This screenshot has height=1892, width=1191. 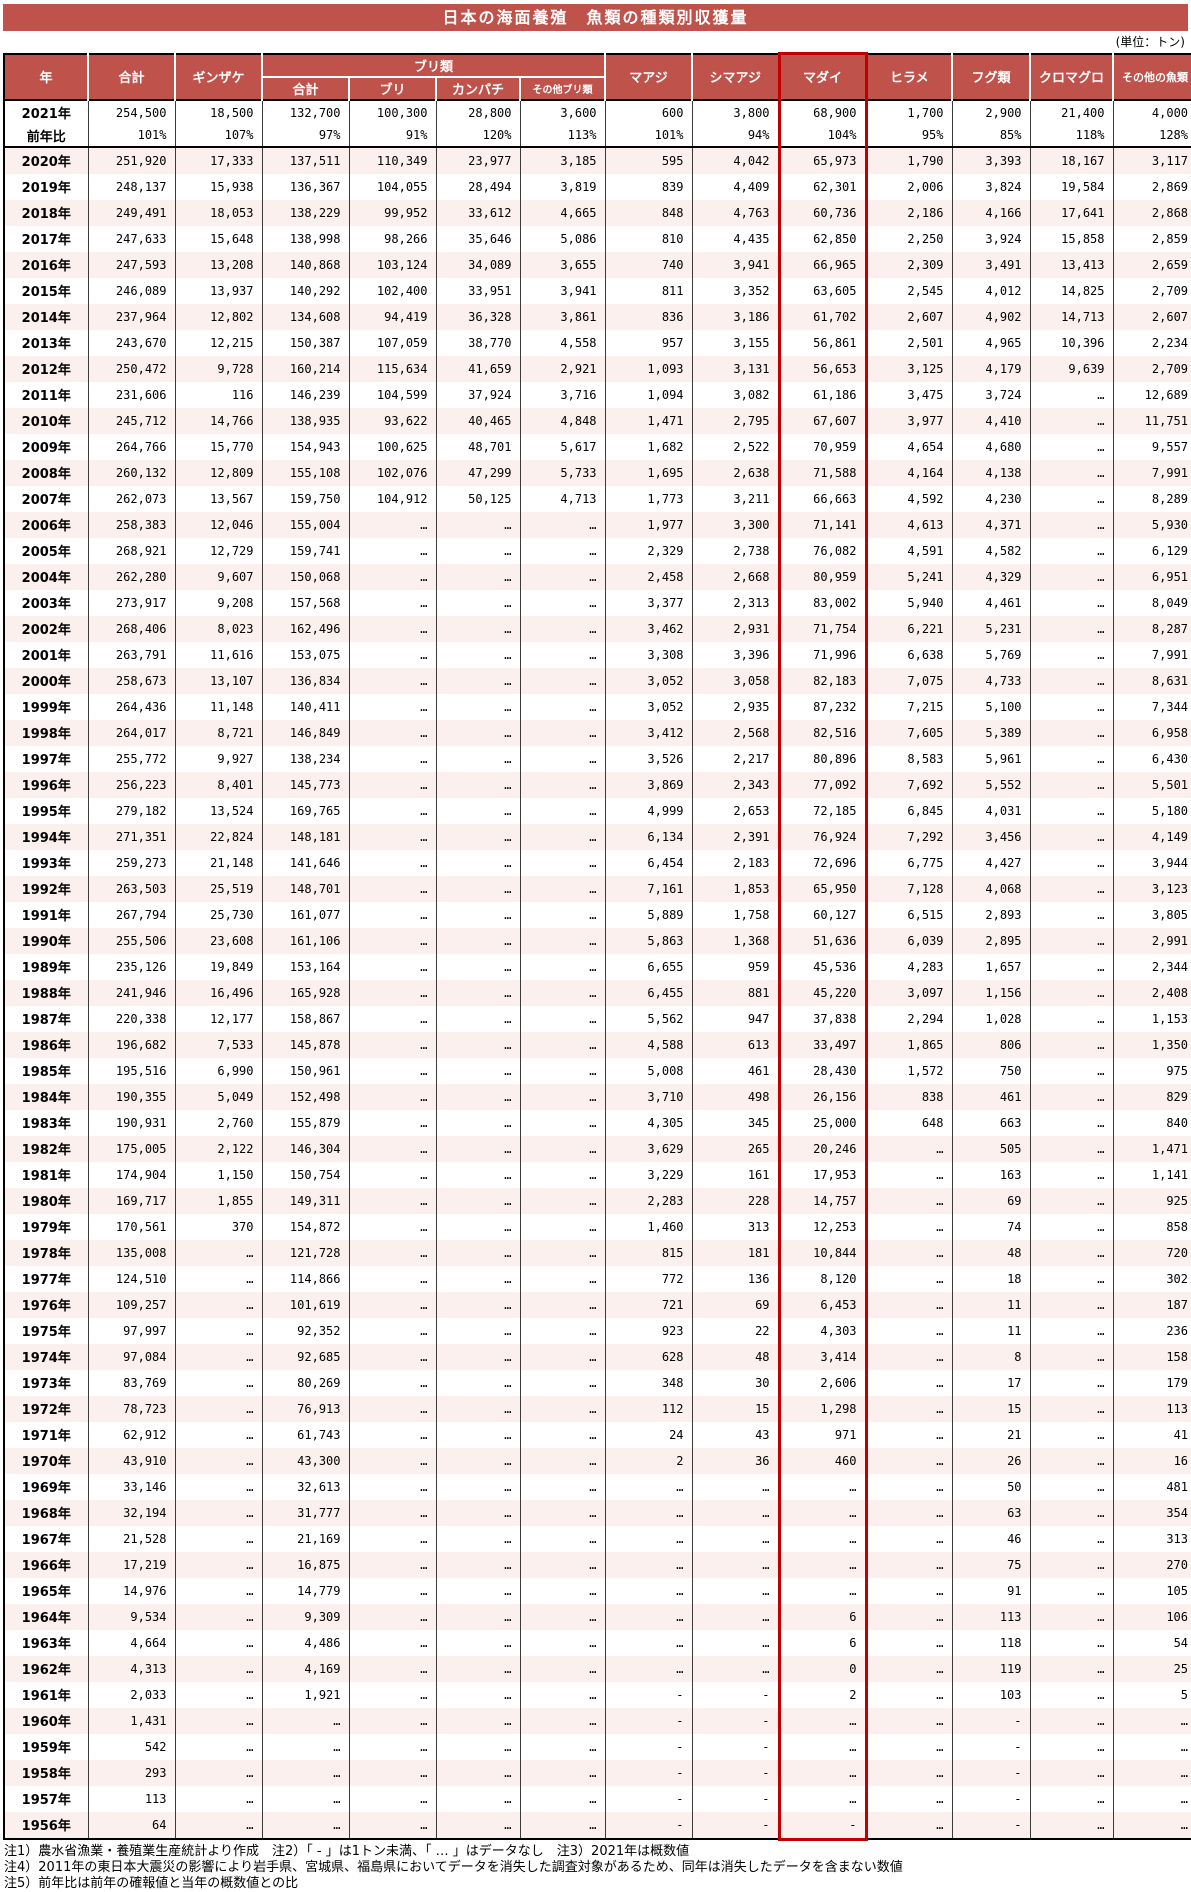 I want to click on data-cell: 255,772, so click(x=131, y=758).